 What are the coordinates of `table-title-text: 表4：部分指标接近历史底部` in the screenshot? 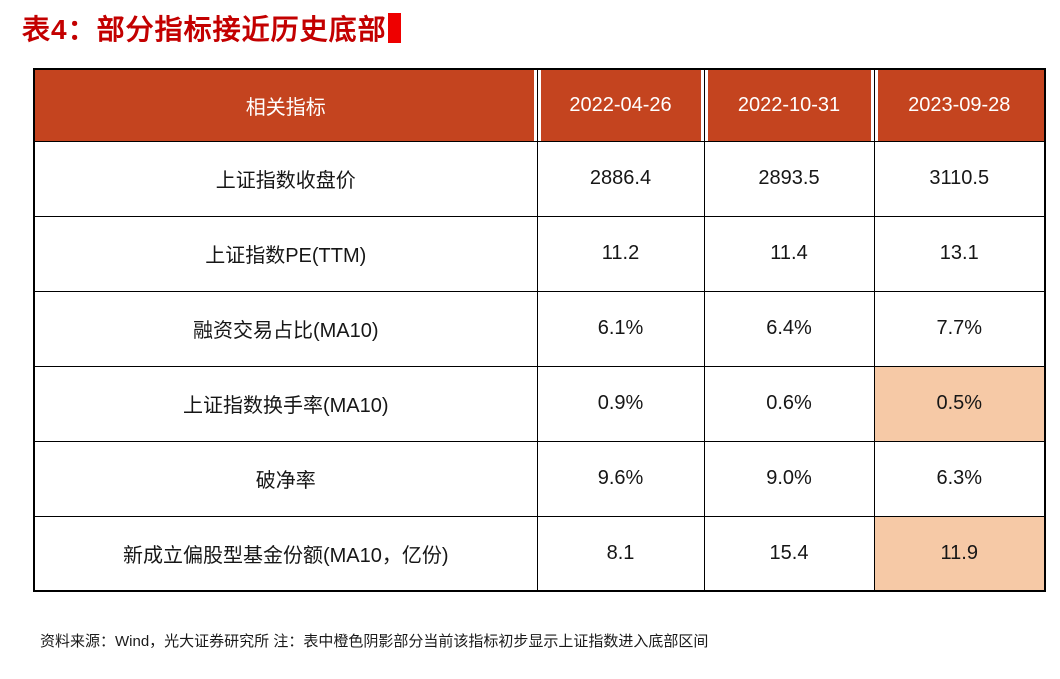 It's located at (204, 29).